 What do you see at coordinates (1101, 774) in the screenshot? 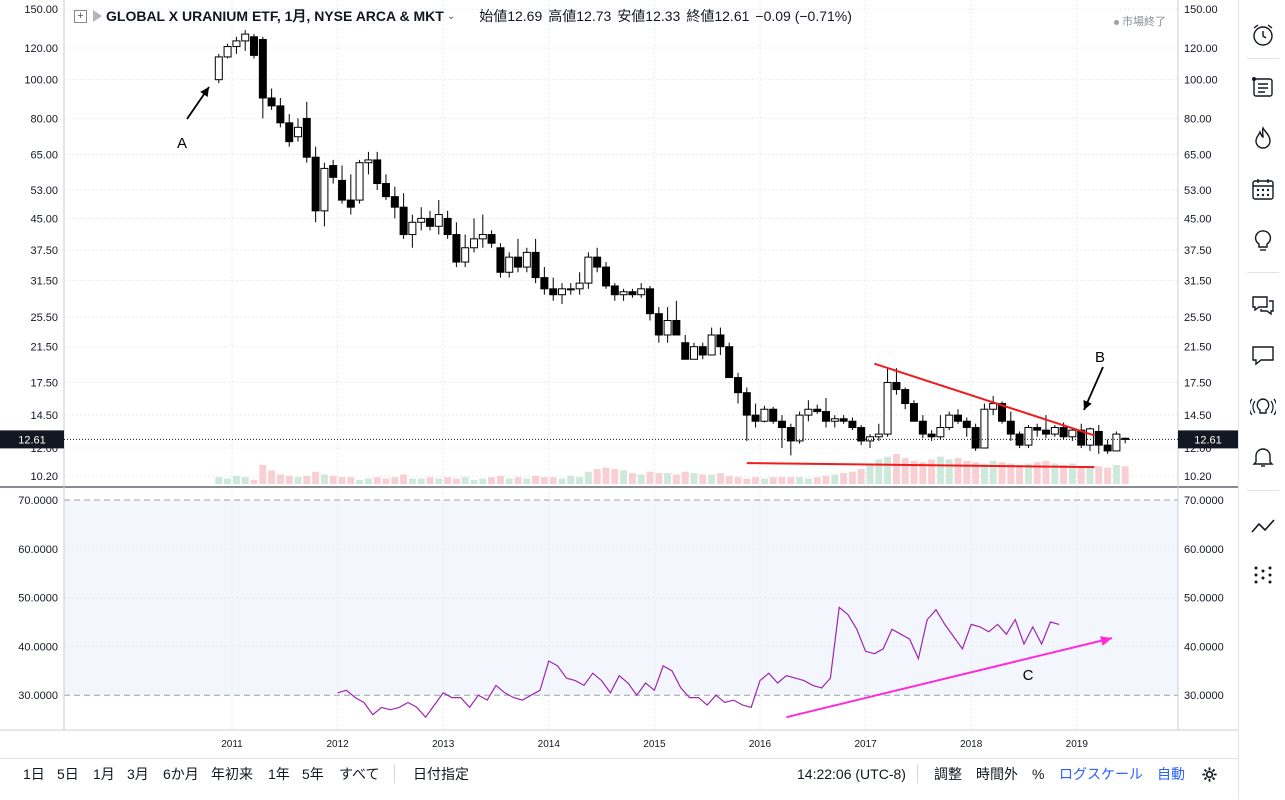
I see `log-scale-button: ログスケール` at bounding box center [1101, 774].